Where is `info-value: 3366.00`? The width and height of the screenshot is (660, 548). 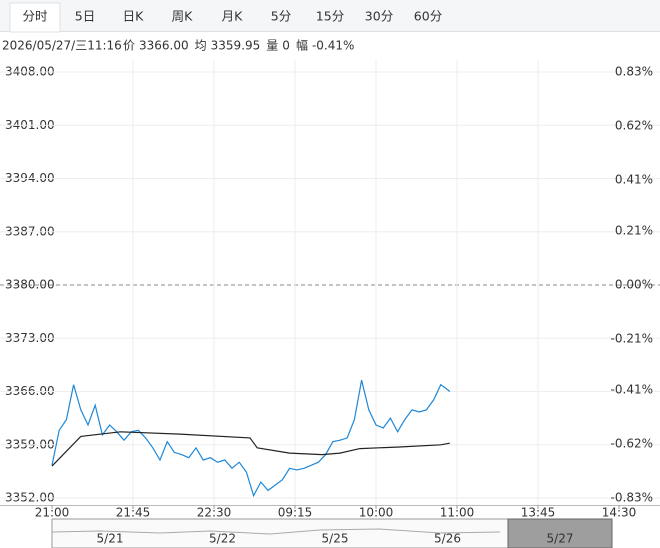
info-value: 3366.00 is located at coordinates (164, 46).